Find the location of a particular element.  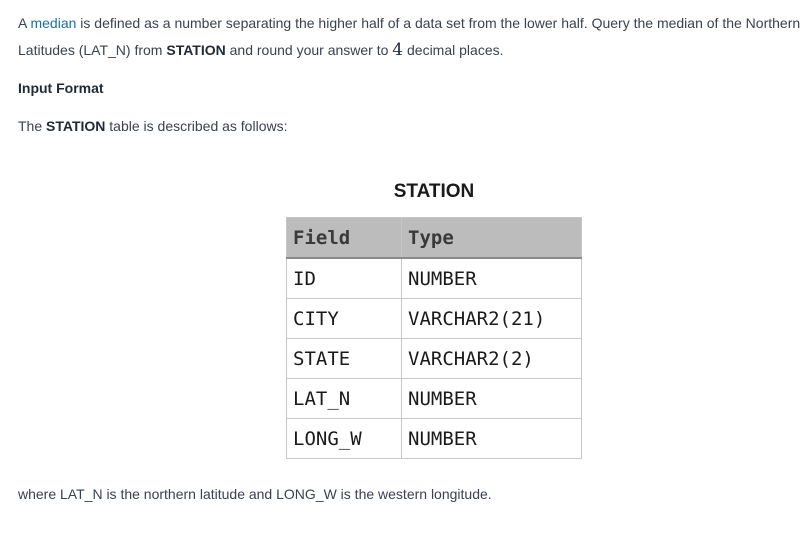

input-desc-table: STATION is located at coordinates (76, 126).